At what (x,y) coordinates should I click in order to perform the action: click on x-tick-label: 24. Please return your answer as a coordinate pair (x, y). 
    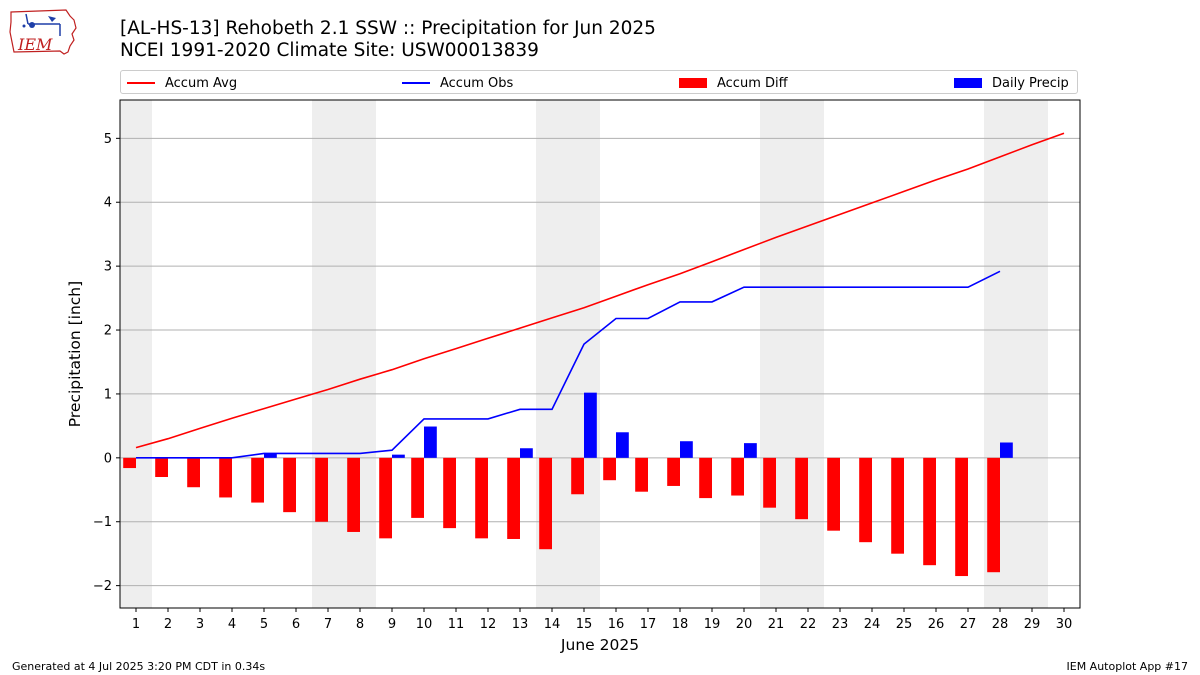
    Looking at the image, I should click on (872, 624).